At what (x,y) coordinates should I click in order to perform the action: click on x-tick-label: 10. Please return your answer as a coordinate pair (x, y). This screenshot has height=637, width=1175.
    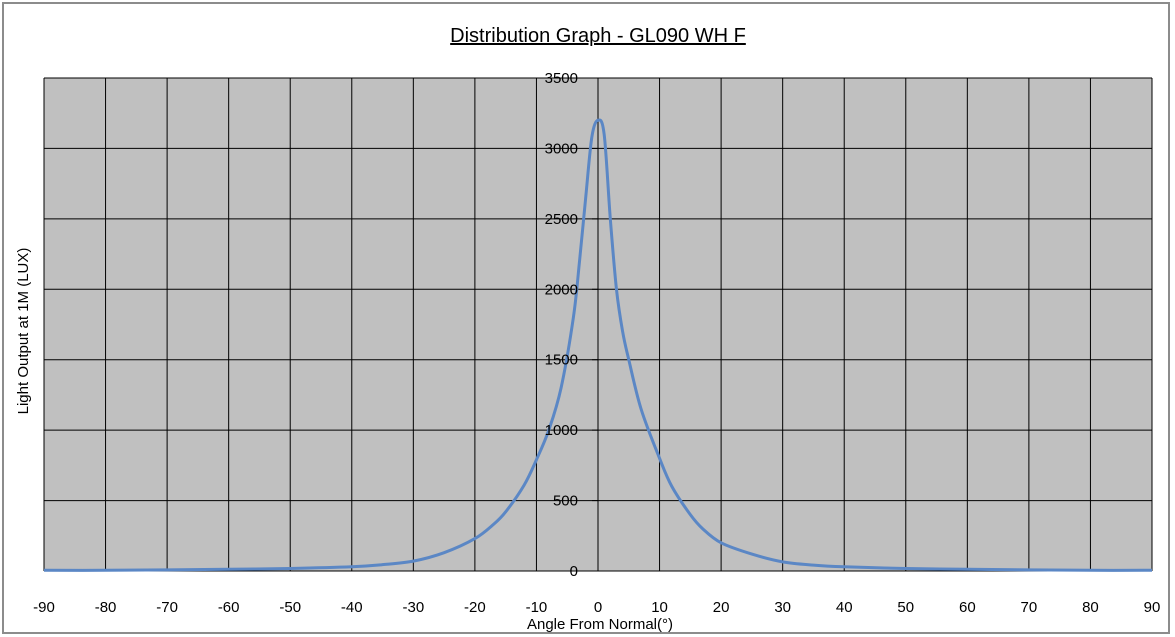
    Looking at the image, I should click on (659, 607).